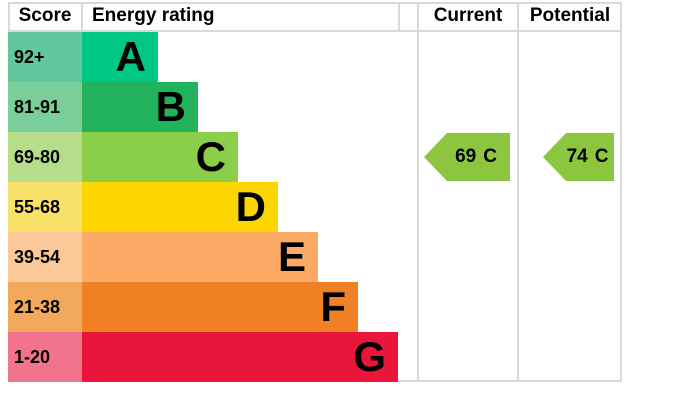  I want to click on current-column-header: Current, so click(468, 15).